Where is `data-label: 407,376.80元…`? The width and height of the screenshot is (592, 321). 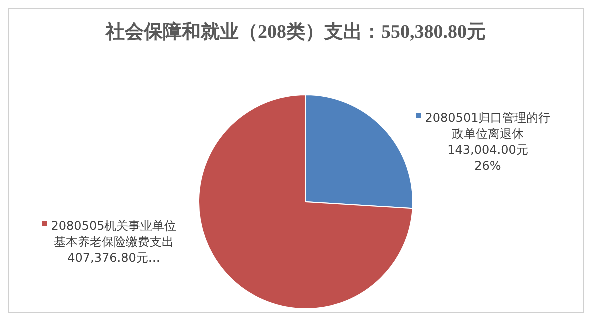
data-label: 407,376.80元… is located at coordinates (114, 258).